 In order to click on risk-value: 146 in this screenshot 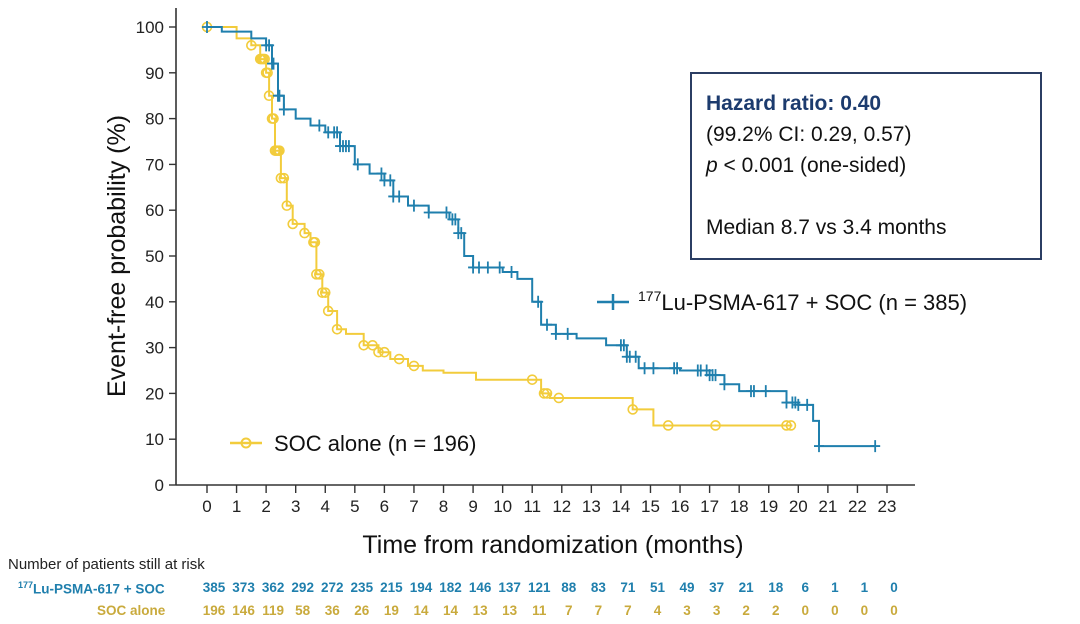, I will do `click(480, 587)`.